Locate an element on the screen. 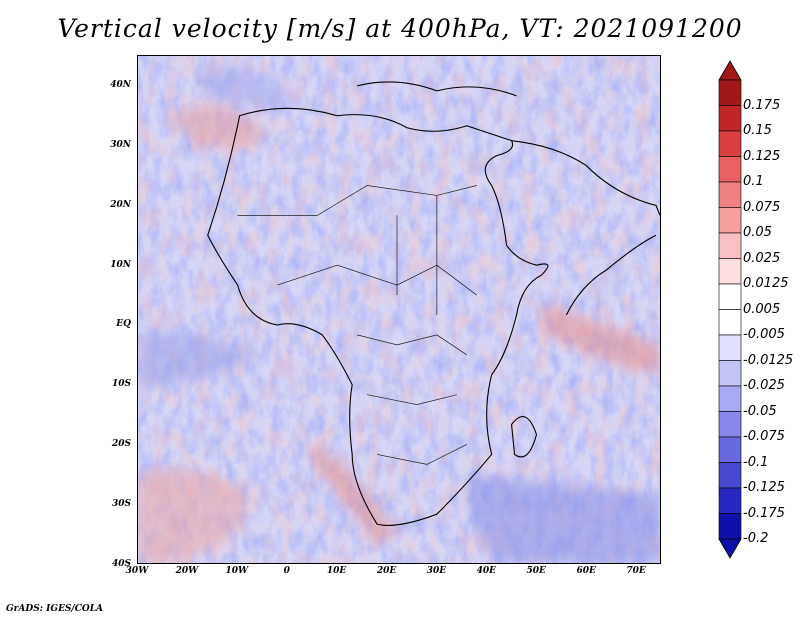  longitude-tick-label: 10E is located at coordinates (336, 571).